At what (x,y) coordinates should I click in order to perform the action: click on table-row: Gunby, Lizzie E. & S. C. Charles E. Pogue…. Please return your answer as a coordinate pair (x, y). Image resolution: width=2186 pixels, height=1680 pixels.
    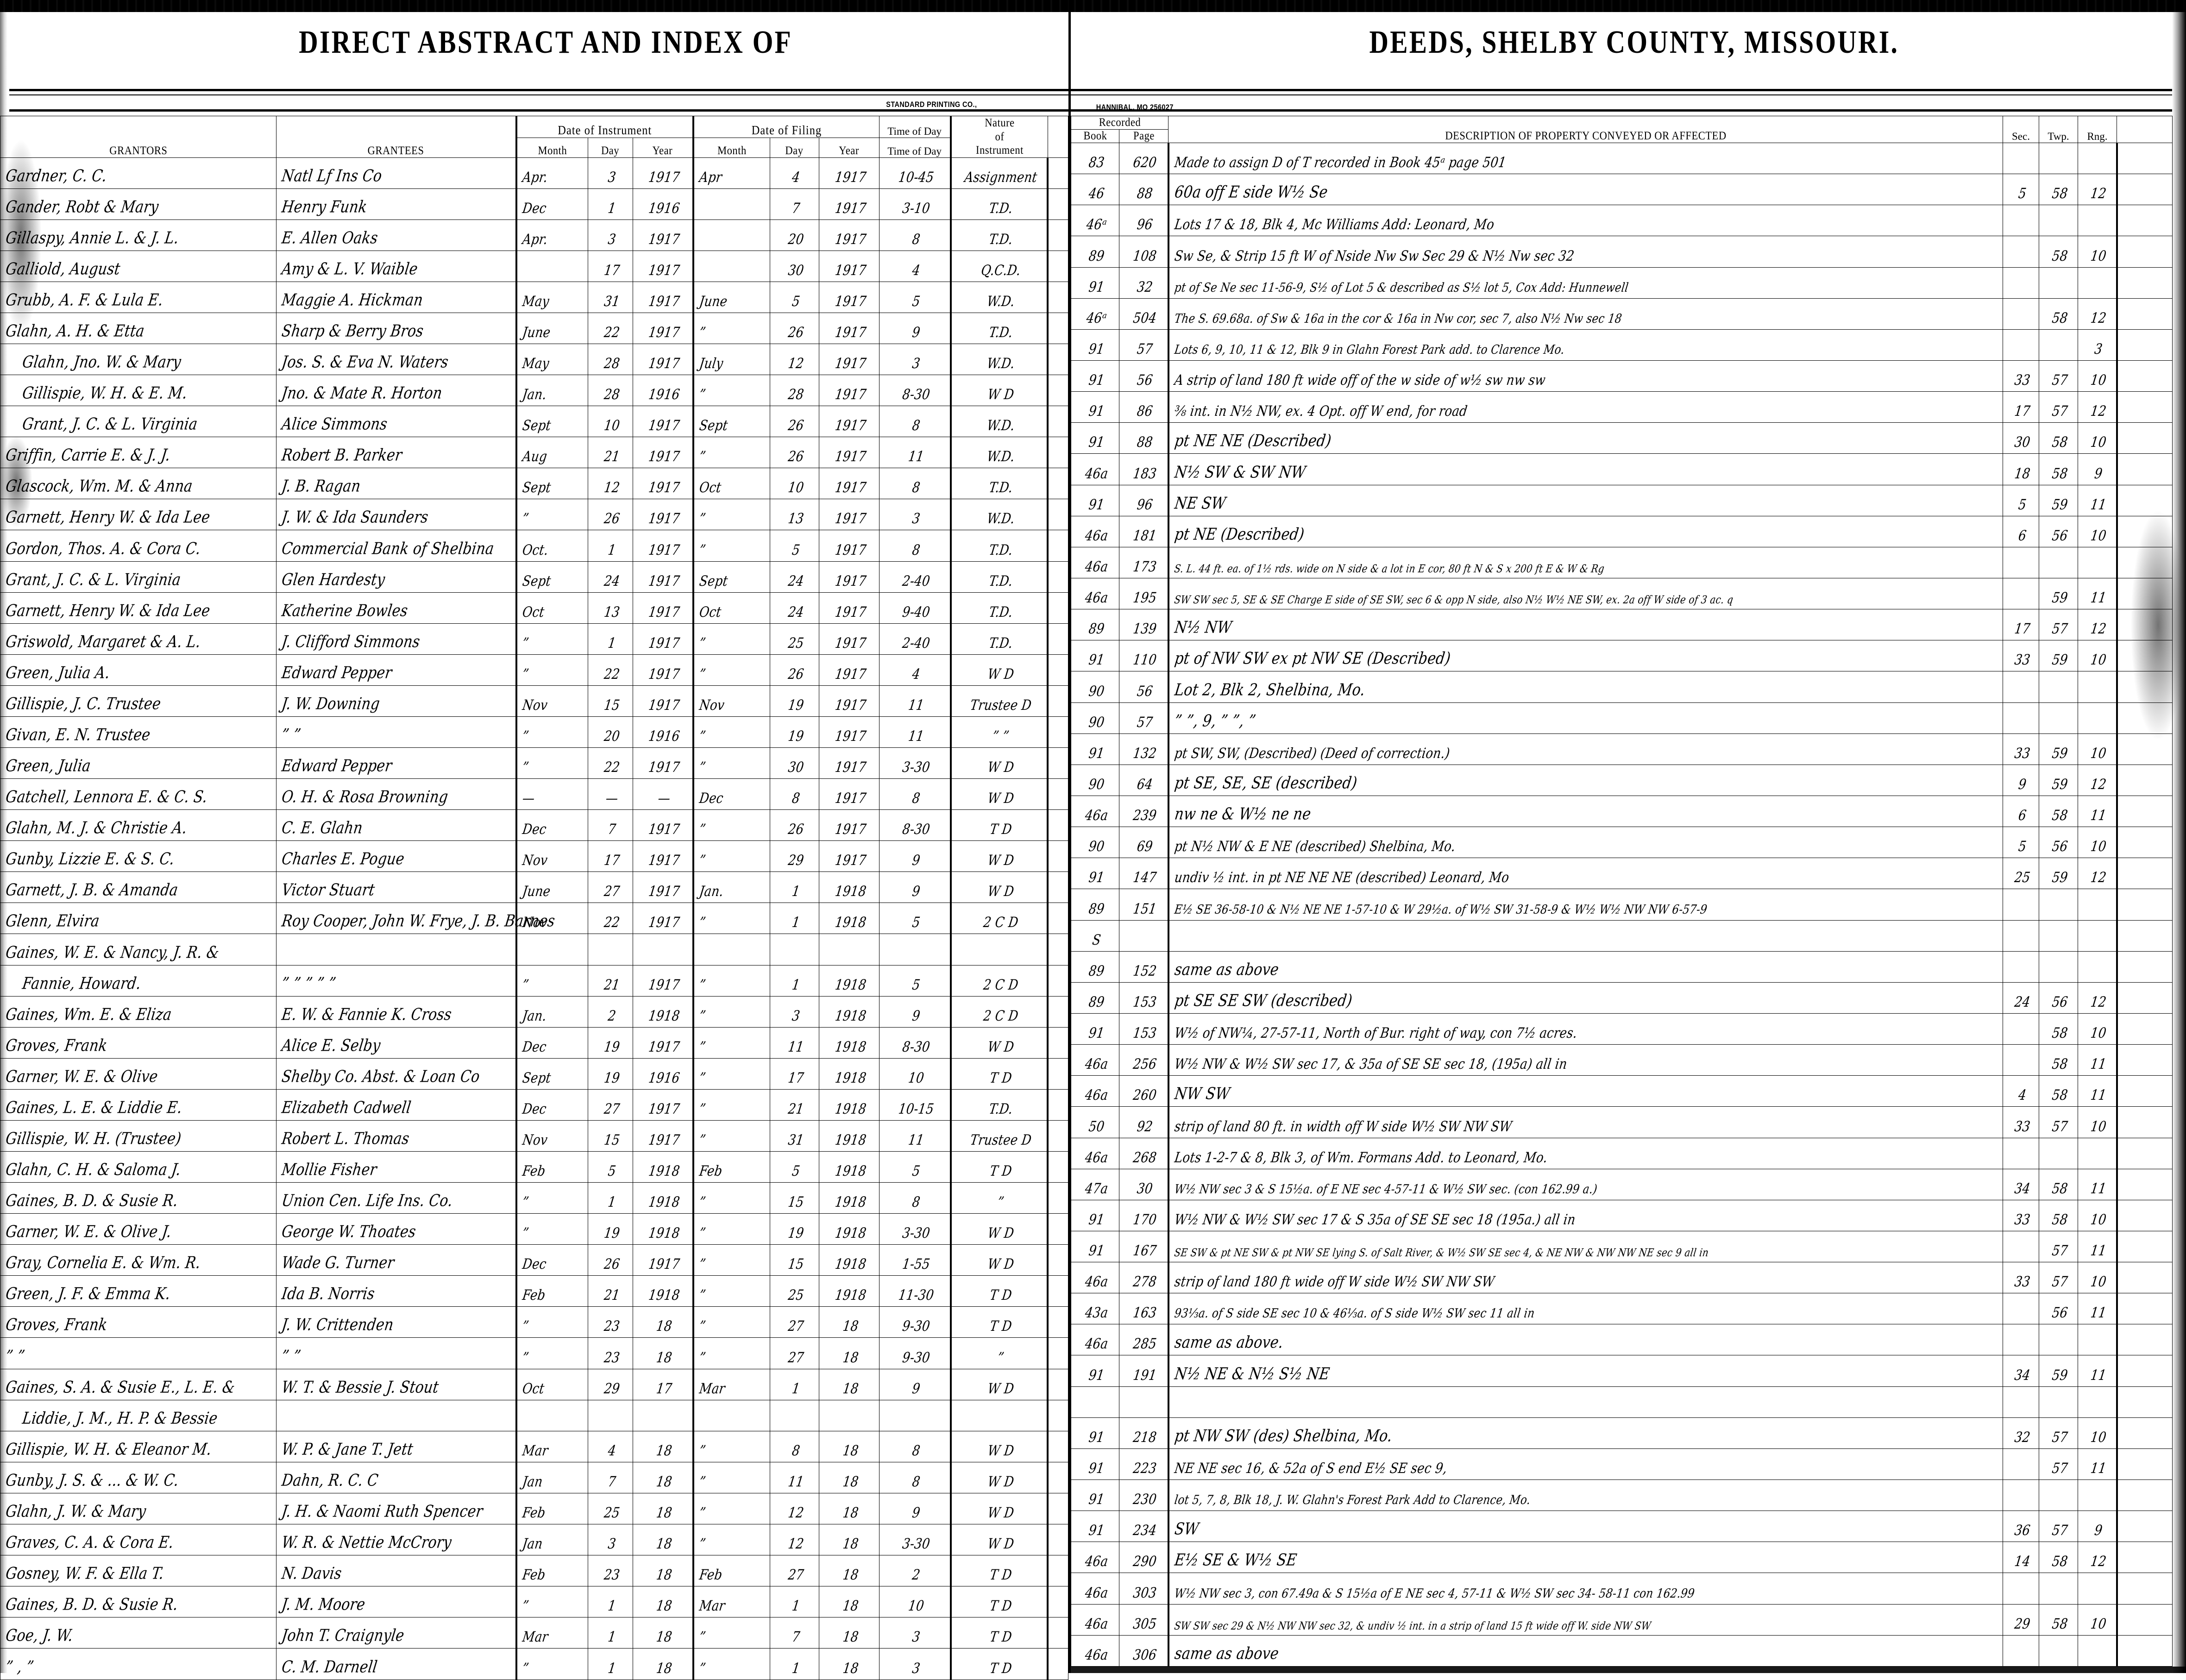
    Looking at the image, I should click on (534, 856).